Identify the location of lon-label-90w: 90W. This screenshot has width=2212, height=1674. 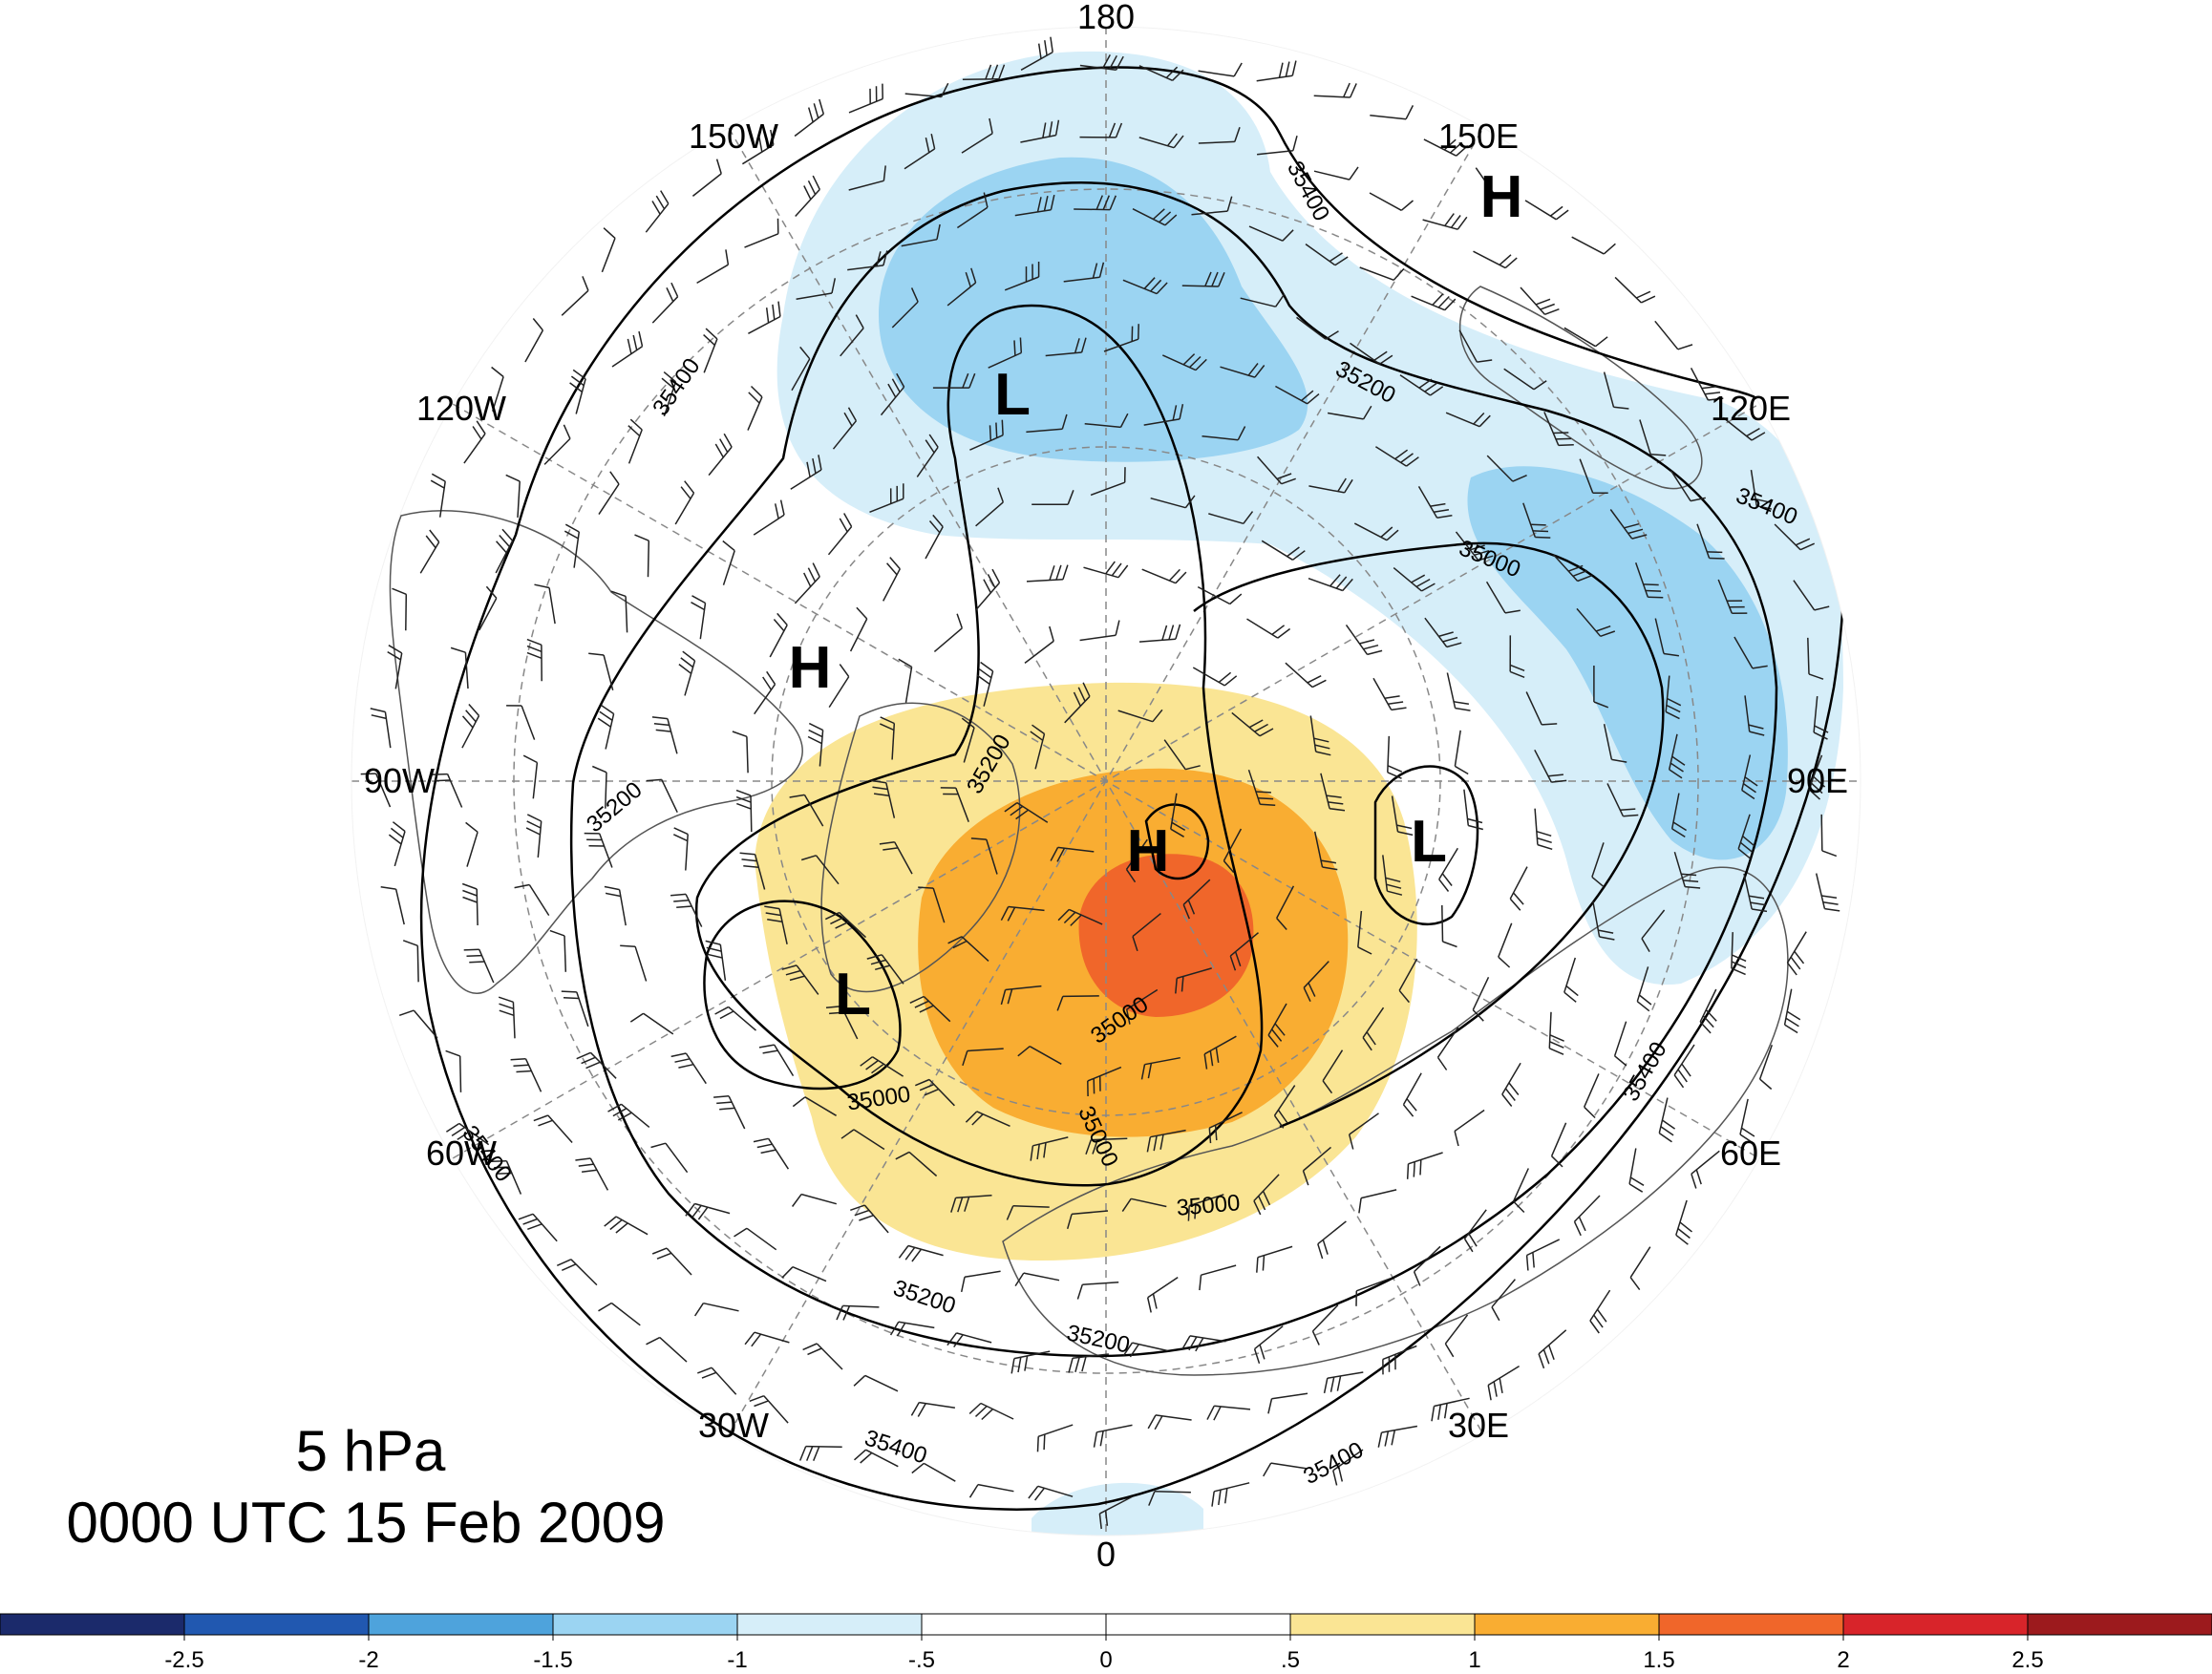
(399, 780).